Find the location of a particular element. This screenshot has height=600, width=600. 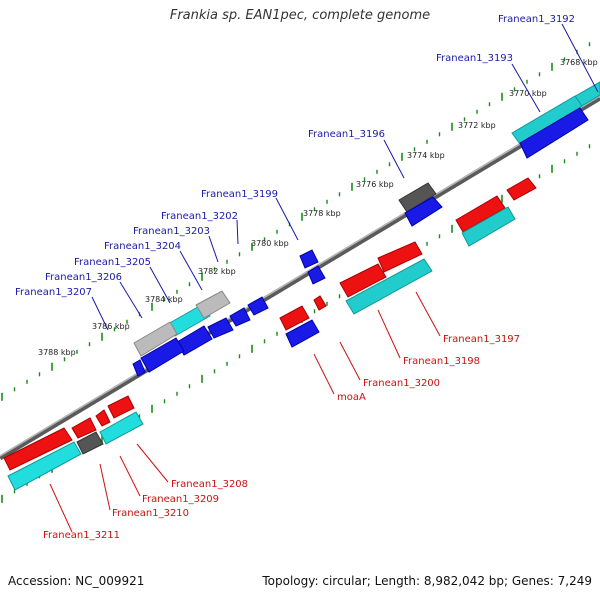

gene-label-3202: Franean1_3202 is located at coordinates (199, 216).